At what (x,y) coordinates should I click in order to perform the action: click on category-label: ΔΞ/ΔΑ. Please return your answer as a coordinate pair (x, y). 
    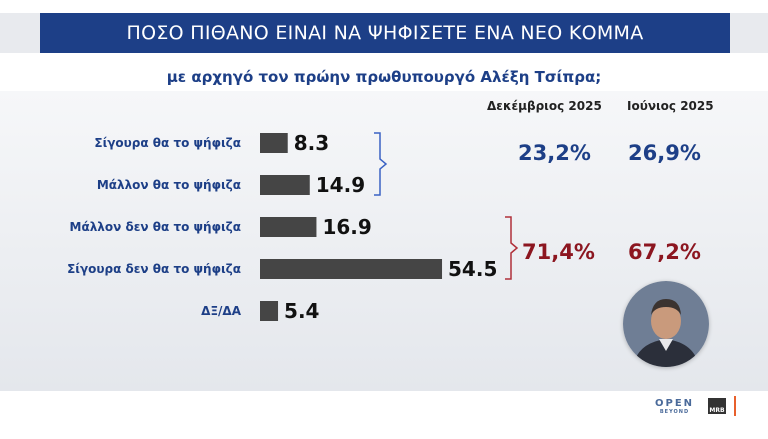
    Looking at the image, I should click on (221, 311).